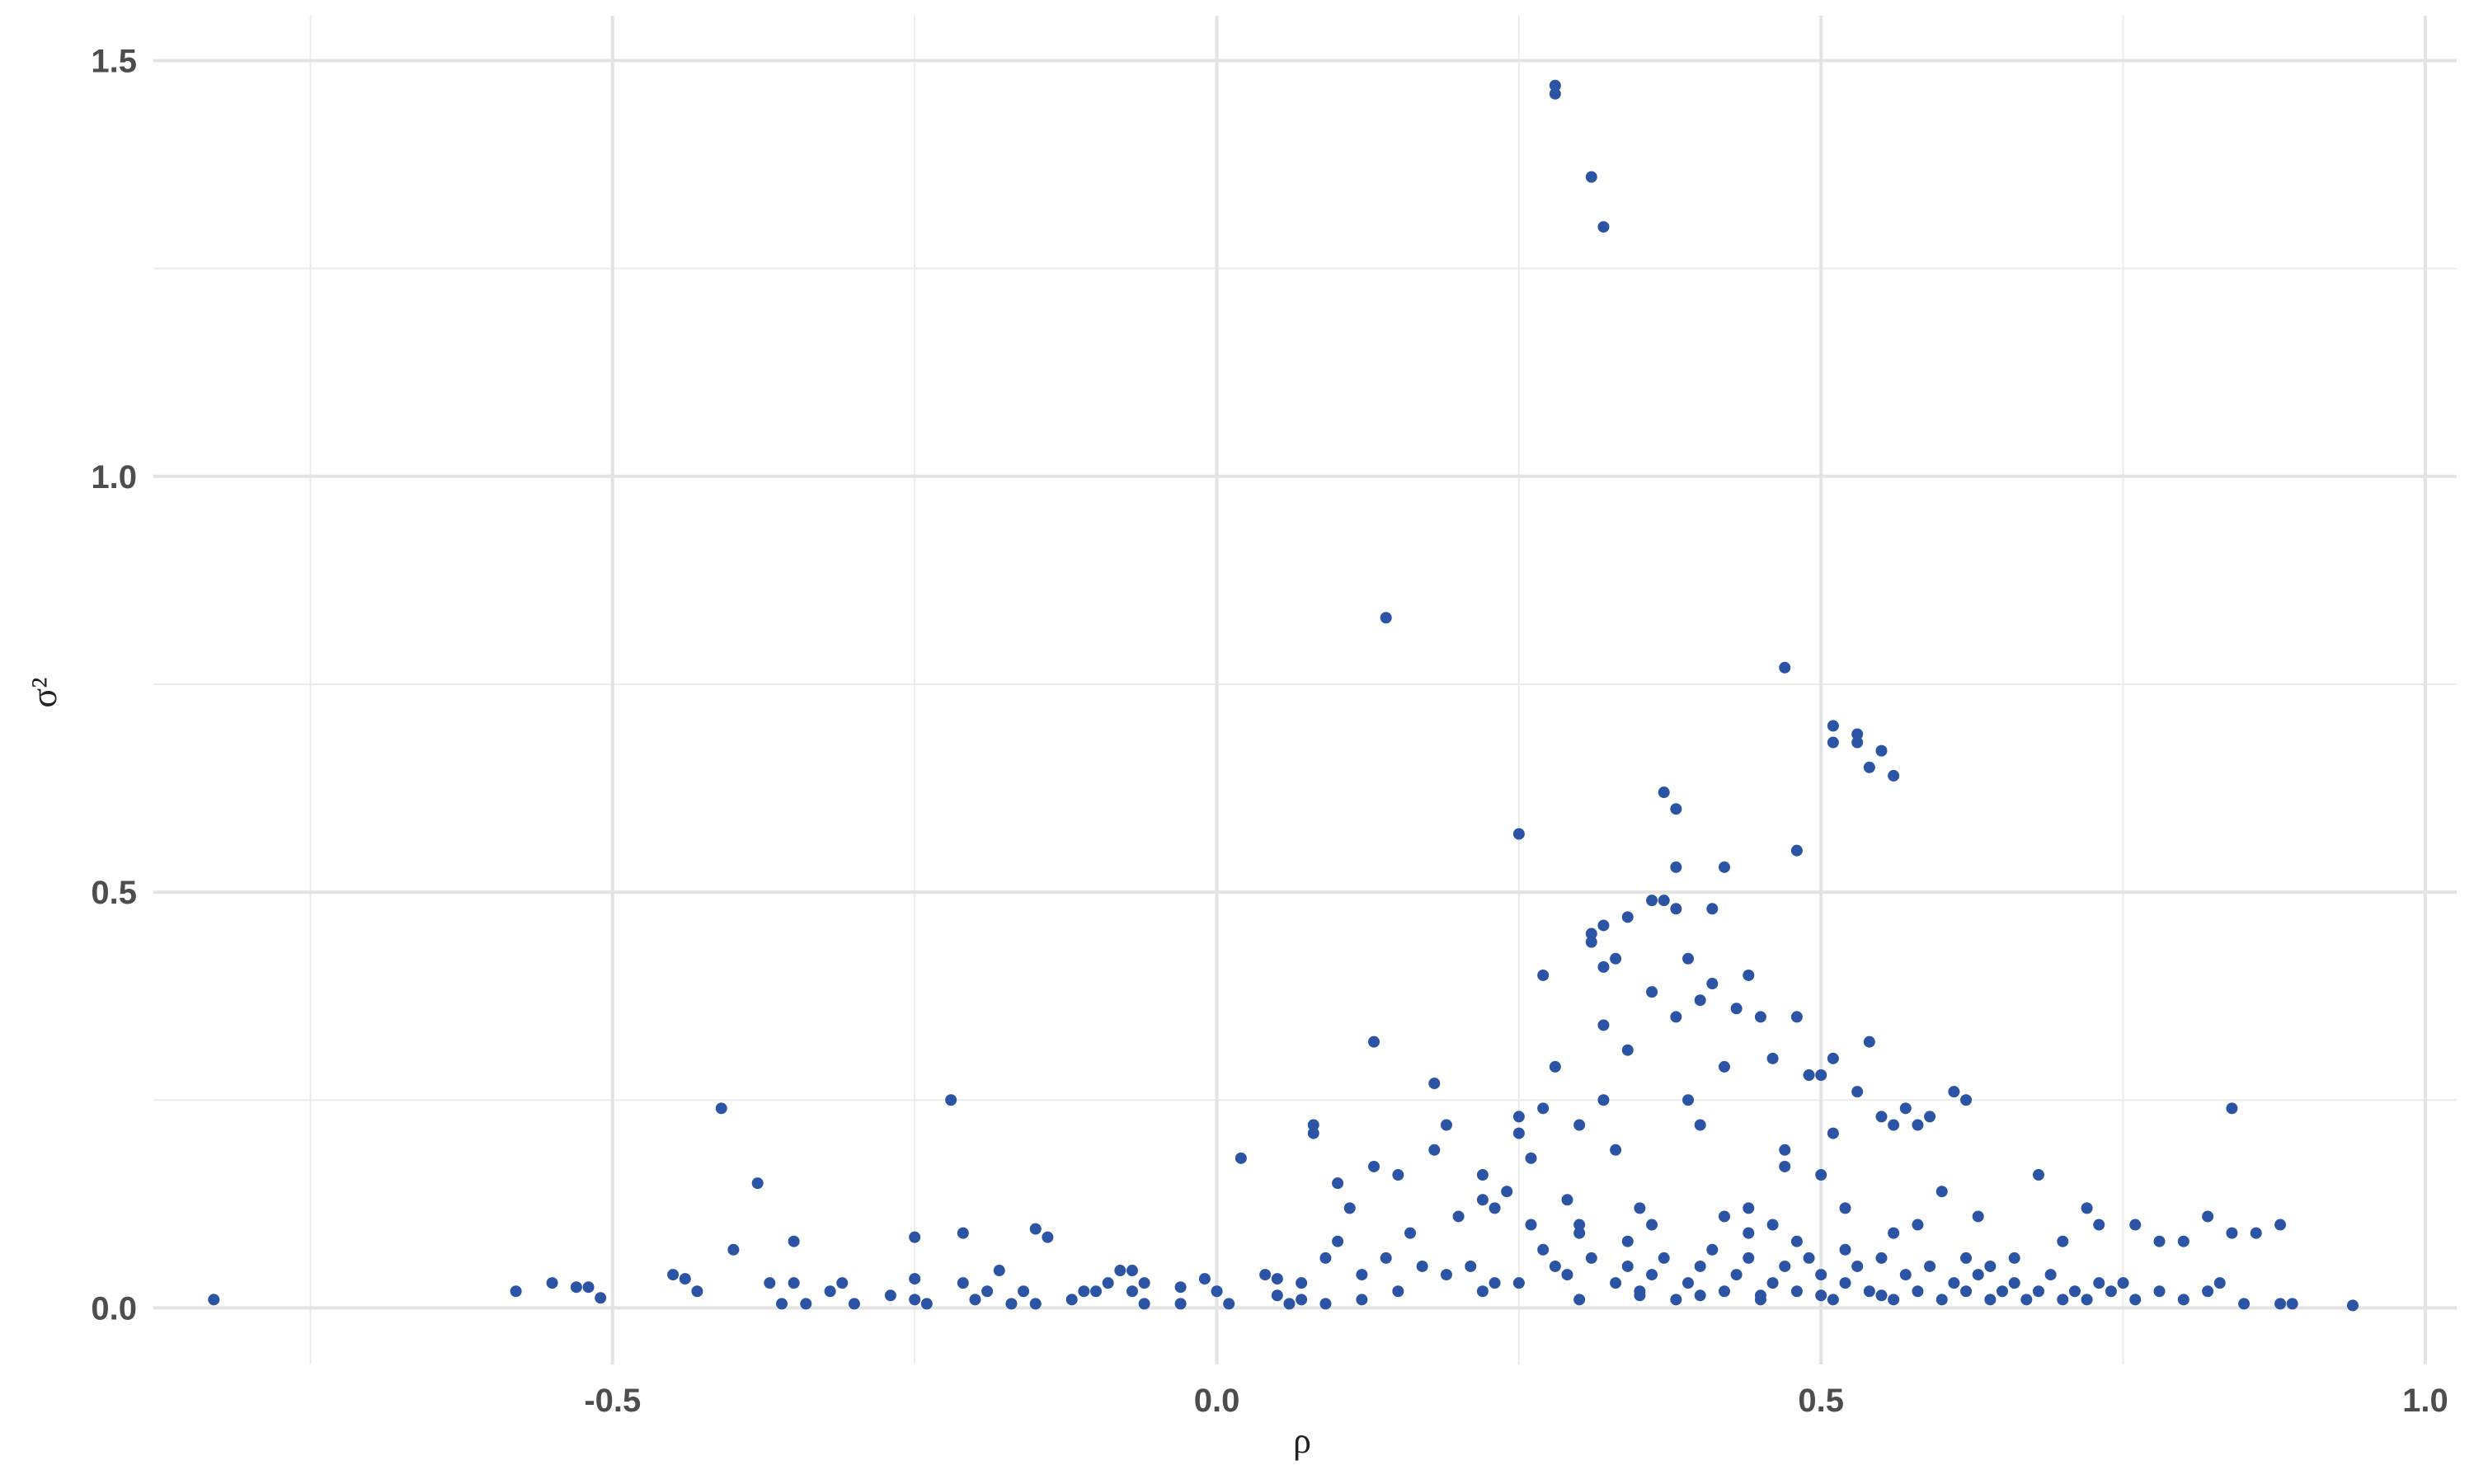 This screenshot has width=2474, height=1484. Describe the element at coordinates (1217, 1401) in the screenshot. I see `x-tick-label: 0.0` at that location.